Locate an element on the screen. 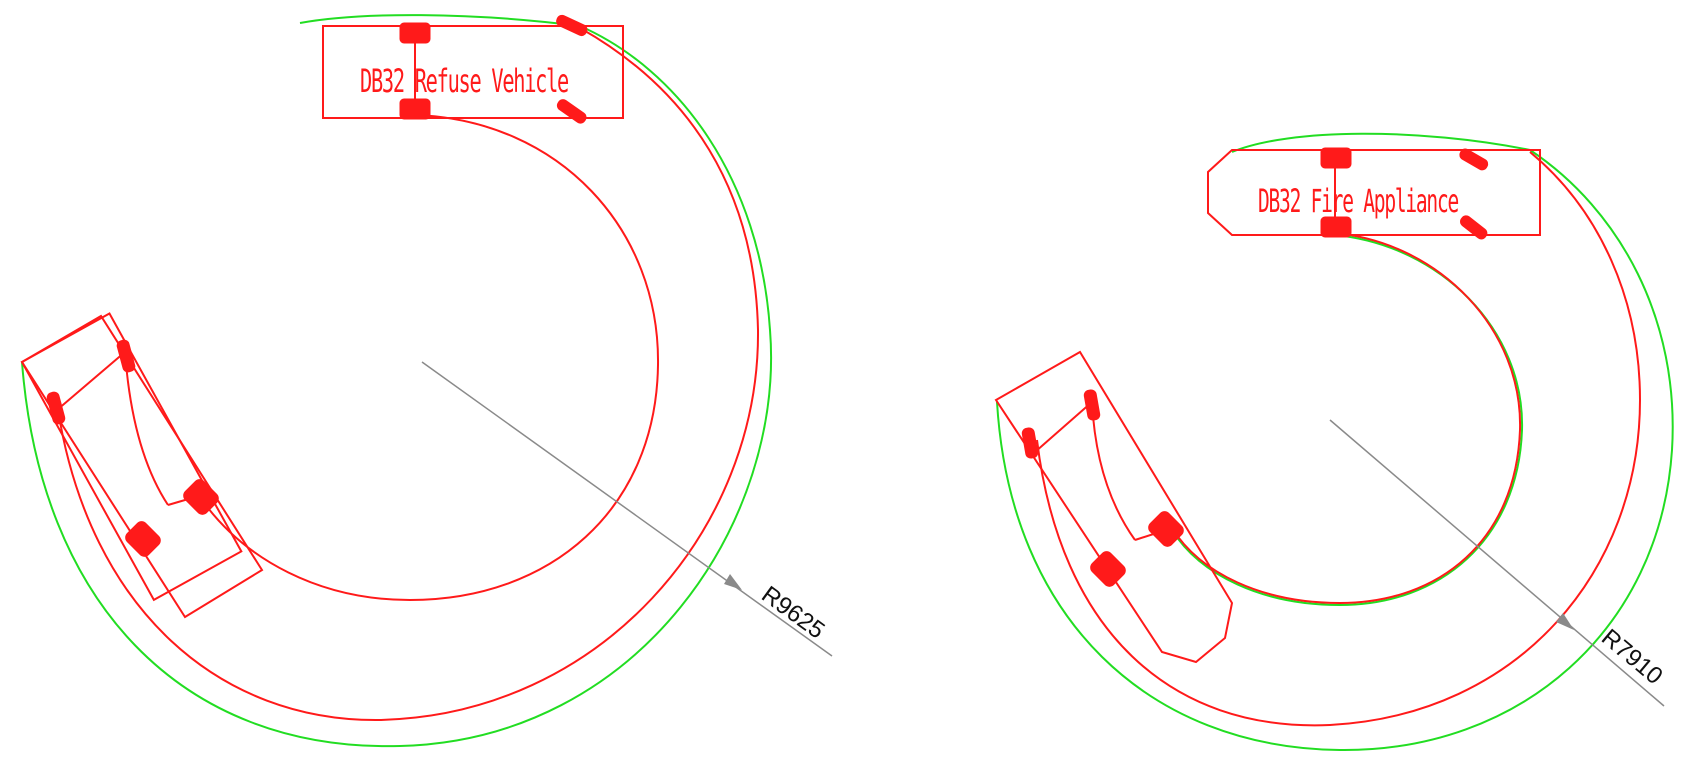 The image size is (1684, 764). refuse-start-wheel-rear-bottom is located at coordinates (415, 109).